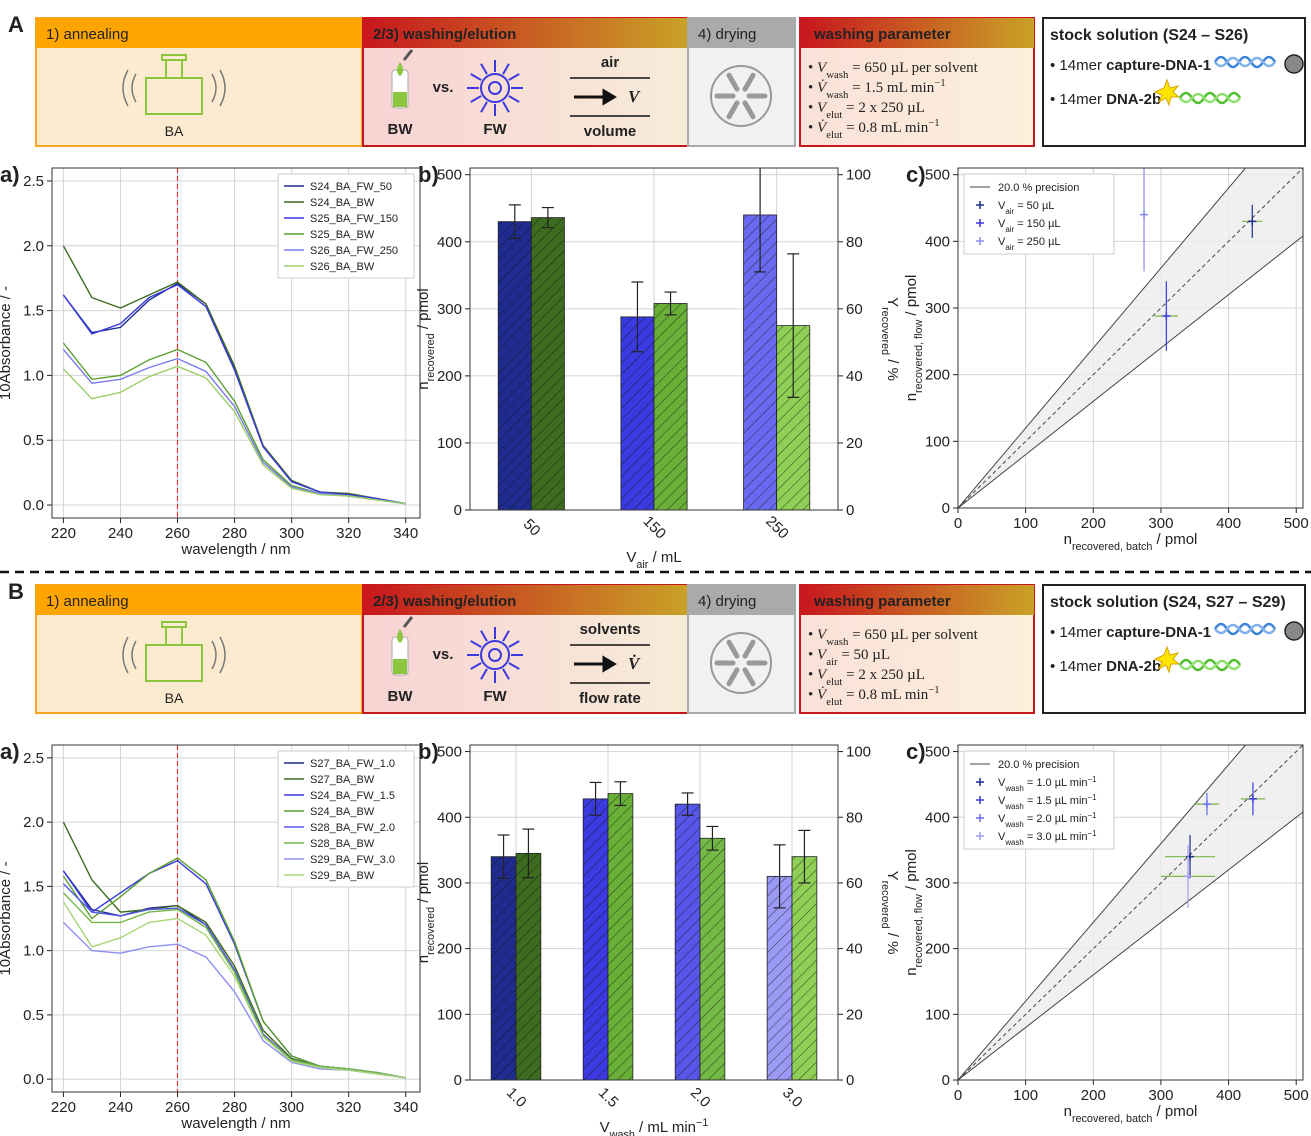  Describe the element at coordinates (234, 985) in the screenshot. I see `series-line` at that location.